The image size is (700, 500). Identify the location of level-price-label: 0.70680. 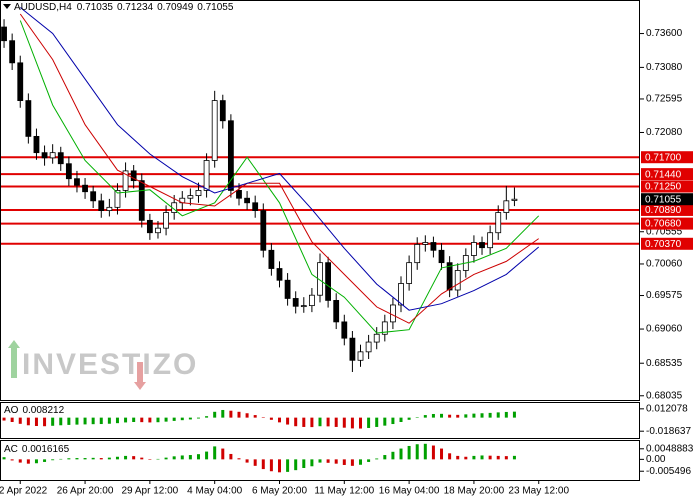
(663, 224).